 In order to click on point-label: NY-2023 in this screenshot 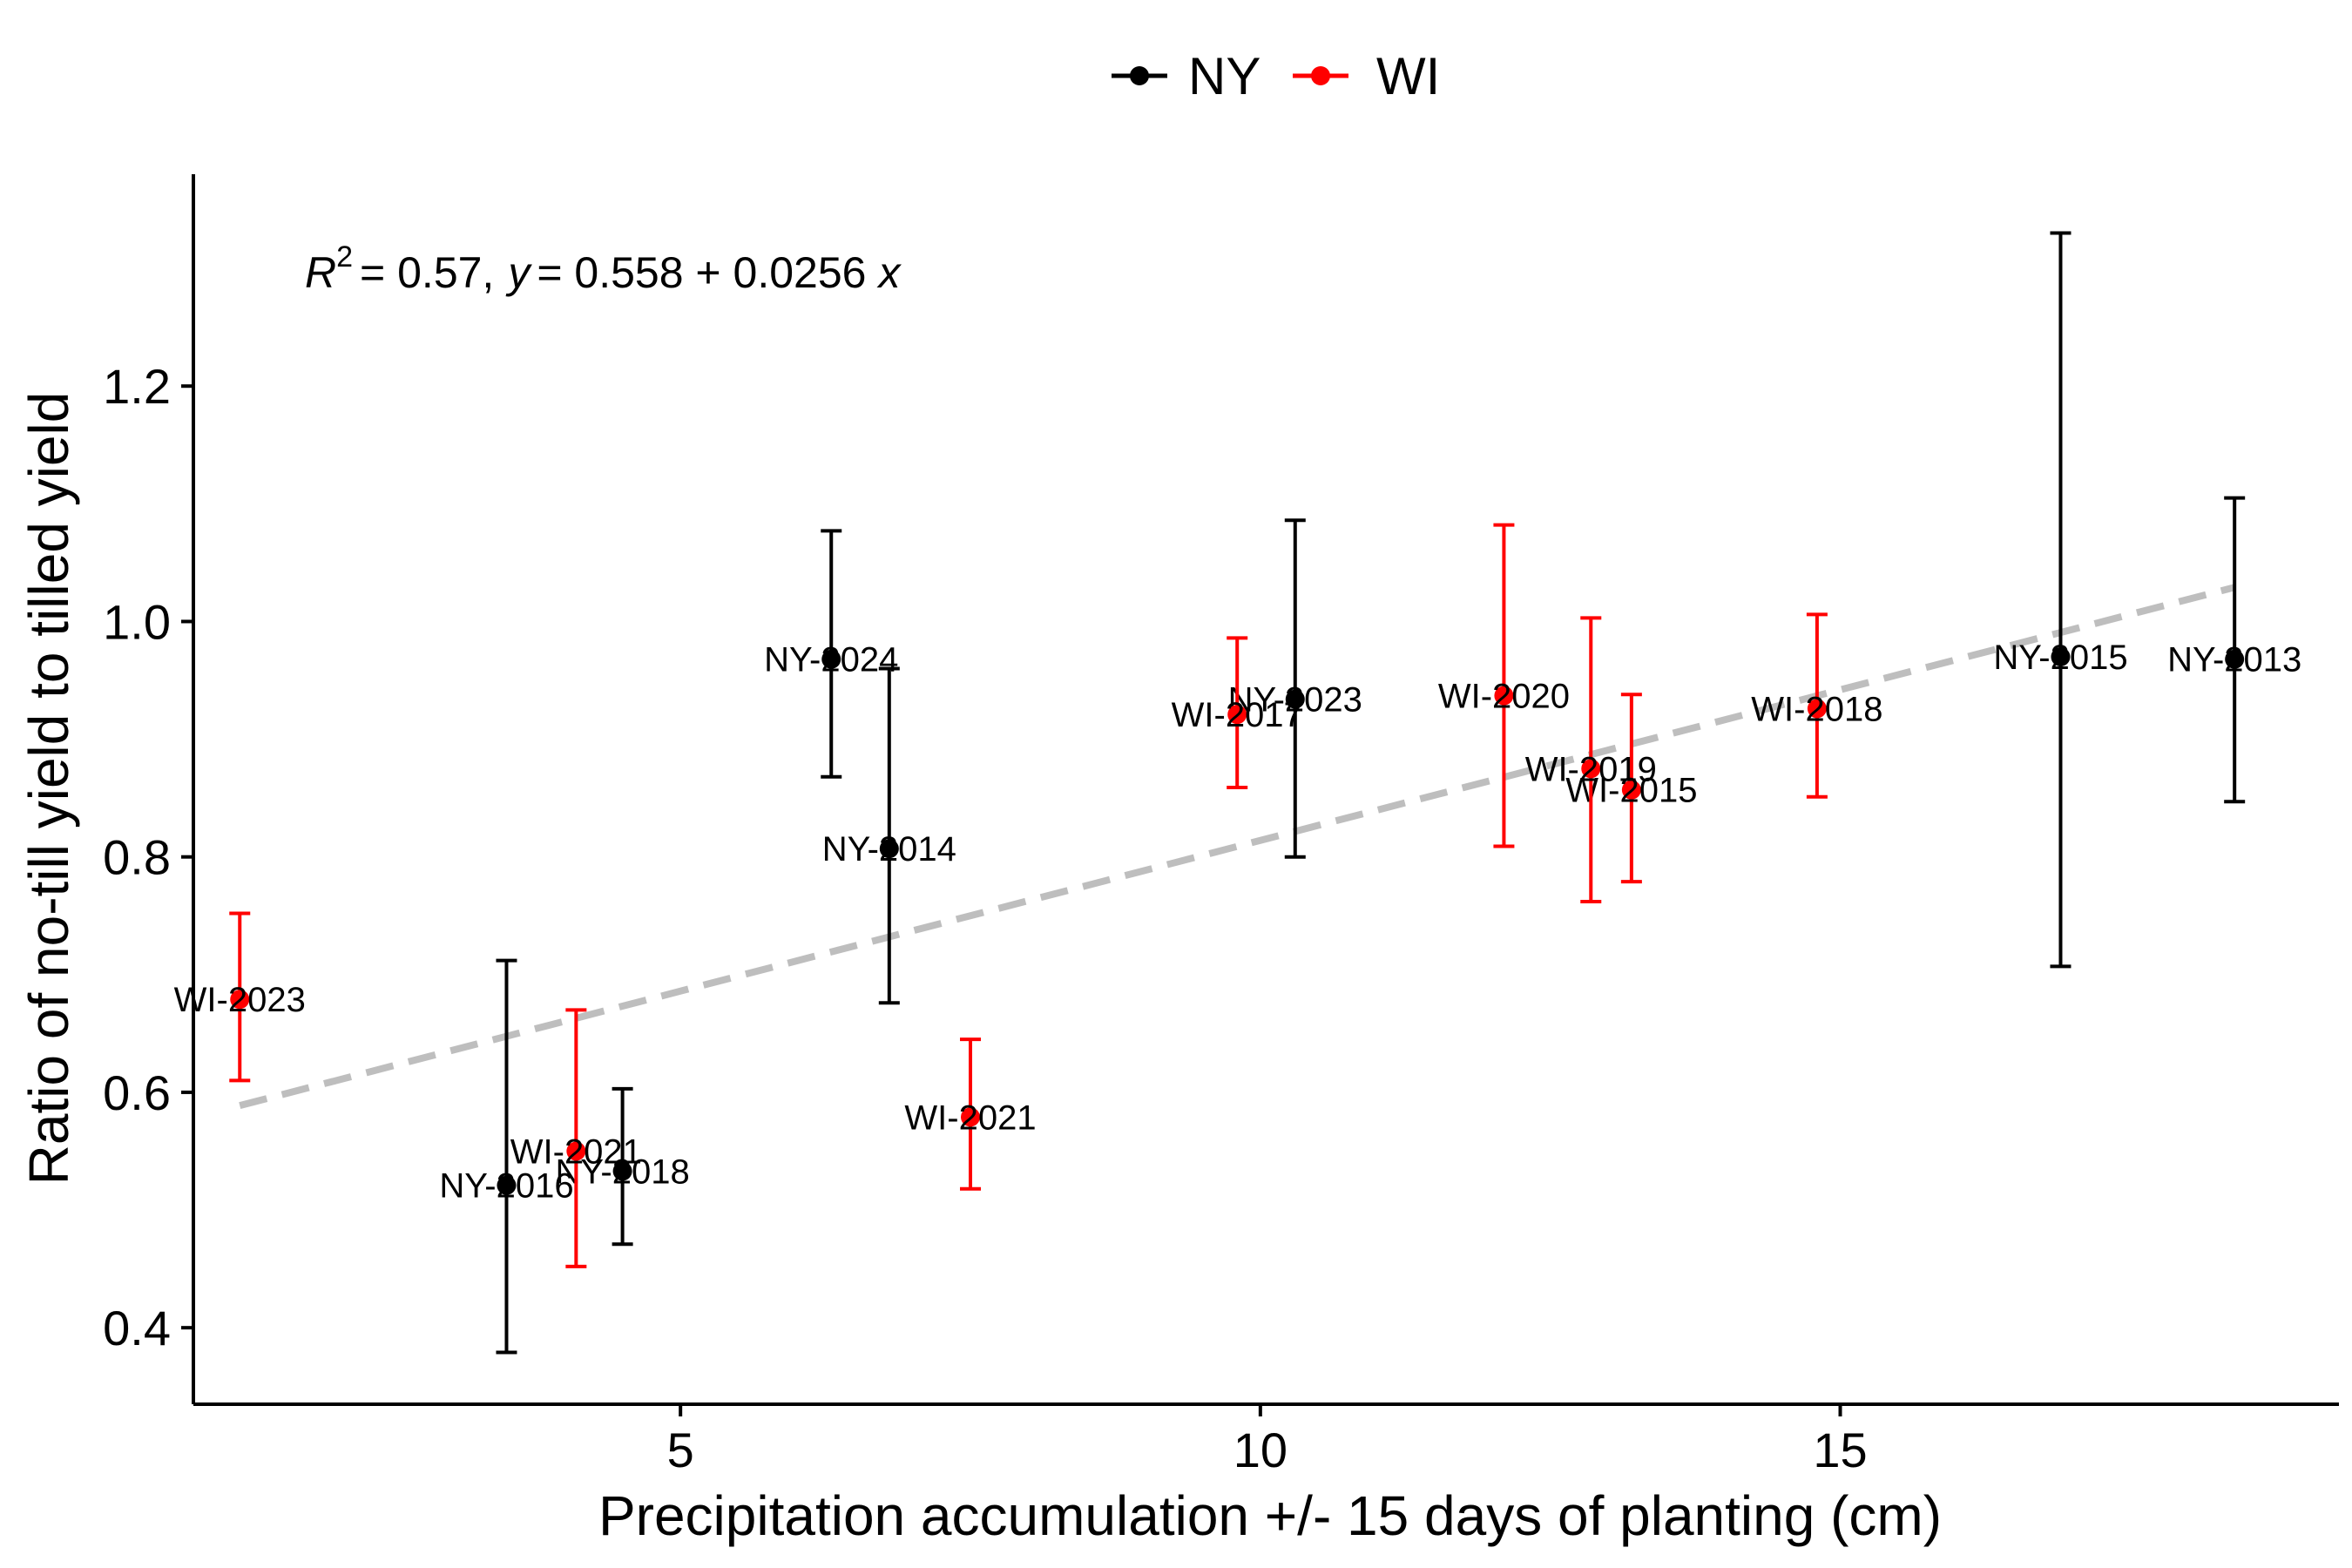, I will do `click(1295, 700)`.